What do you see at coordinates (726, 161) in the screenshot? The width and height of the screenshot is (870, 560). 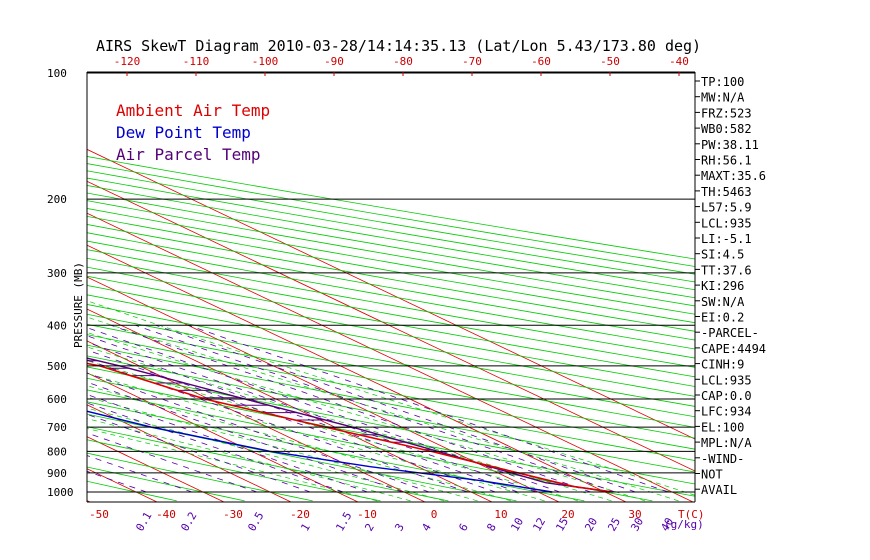 I see `stability-index: RH:56.1` at bounding box center [726, 161].